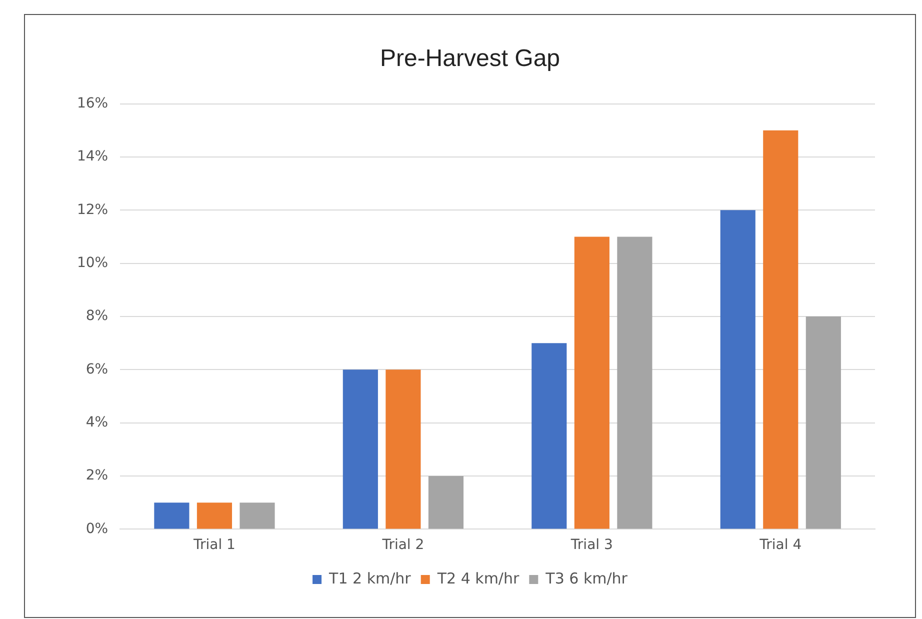 Image resolution: width=922 pixels, height=619 pixels. Describe the element at coordinates (92, 210) in the screenshot. I see `y-tick-label: 12%` at that location.